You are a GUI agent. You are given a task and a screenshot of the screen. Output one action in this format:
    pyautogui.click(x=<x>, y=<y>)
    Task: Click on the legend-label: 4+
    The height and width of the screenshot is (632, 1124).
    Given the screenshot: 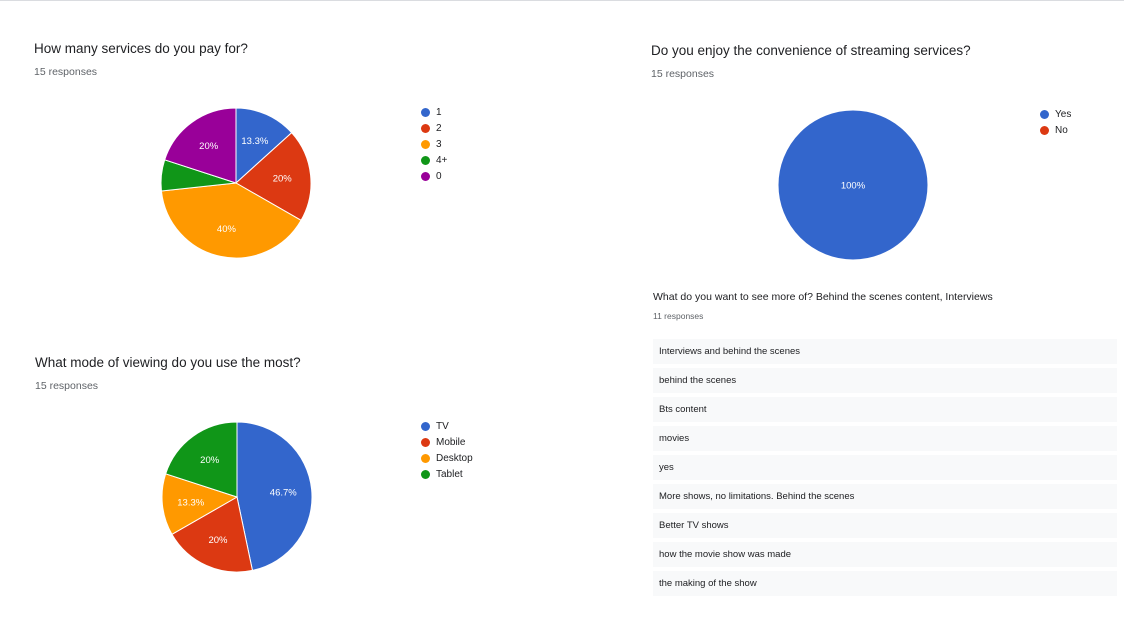 What is the action you would take?
    pyautogui.click(x=442, y=160)
    